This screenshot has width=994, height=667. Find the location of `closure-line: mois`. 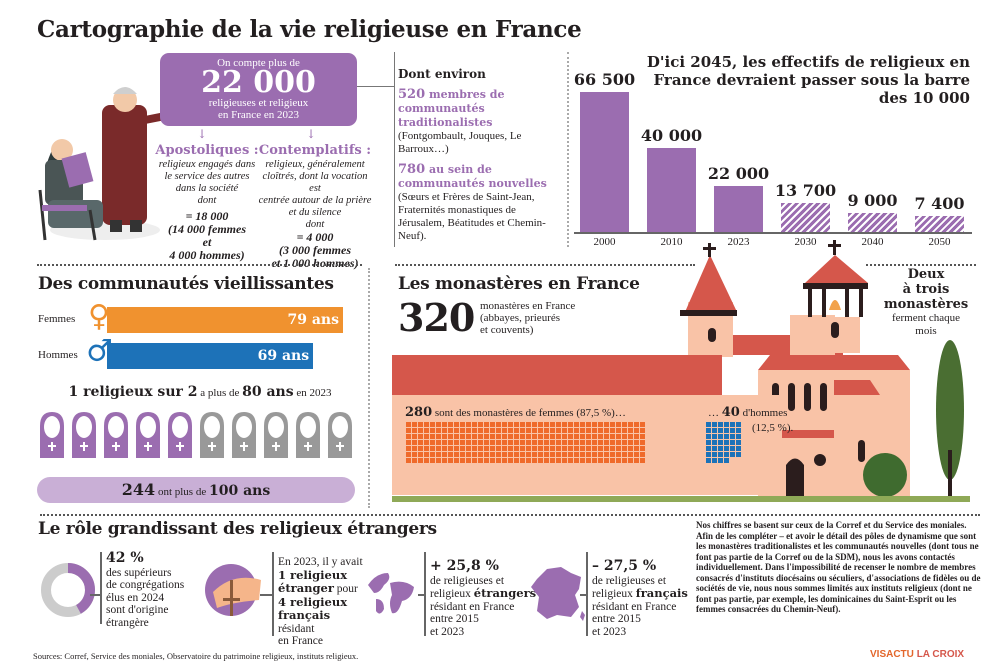

closure-line: mois is located at coordinates (926, 331).